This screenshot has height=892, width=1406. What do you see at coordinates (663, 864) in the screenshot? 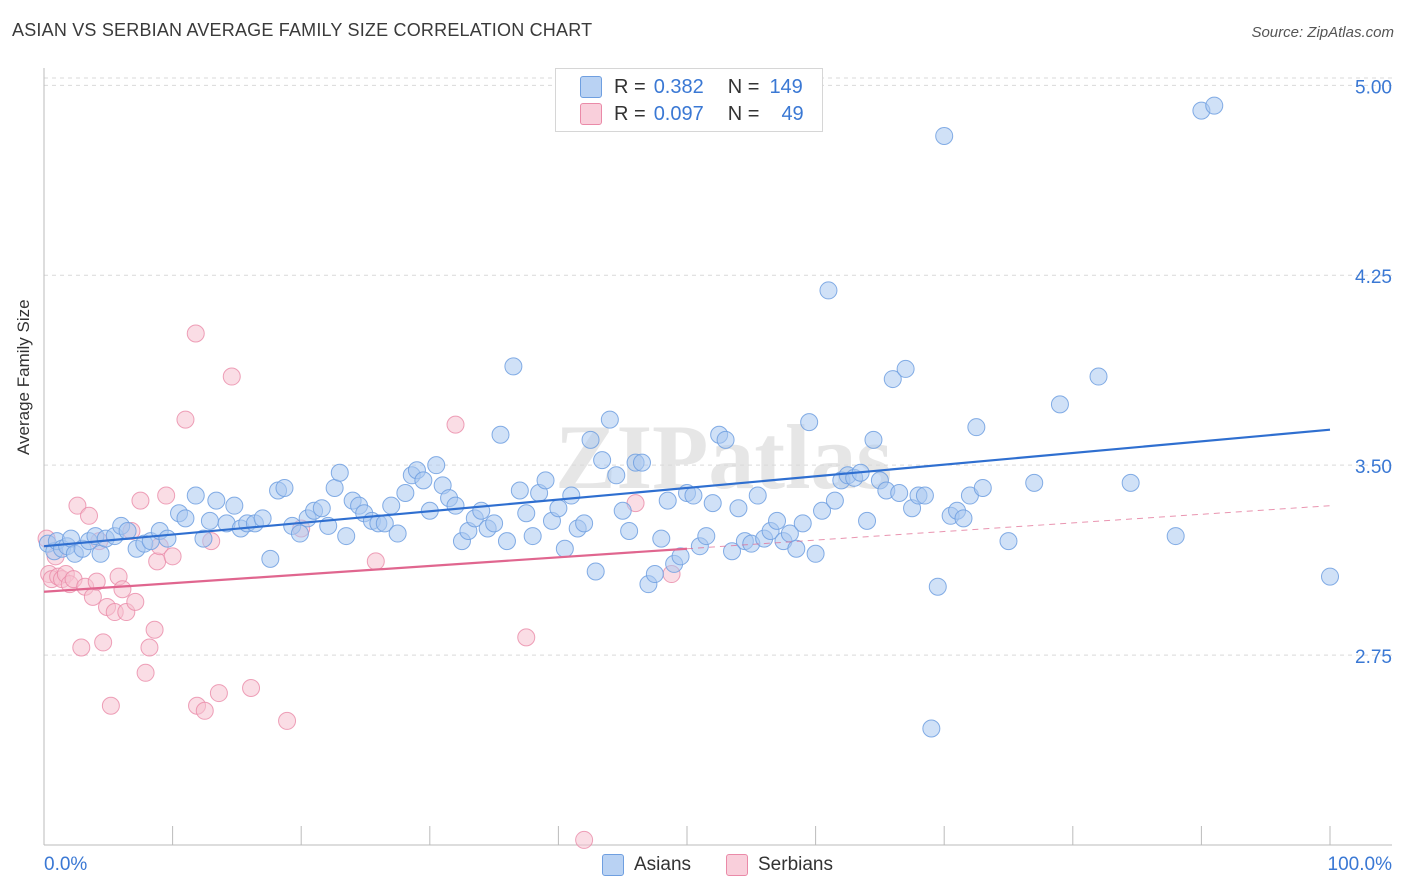
I see `asians-legend-label: Asians` at bounding box center [663, 864].